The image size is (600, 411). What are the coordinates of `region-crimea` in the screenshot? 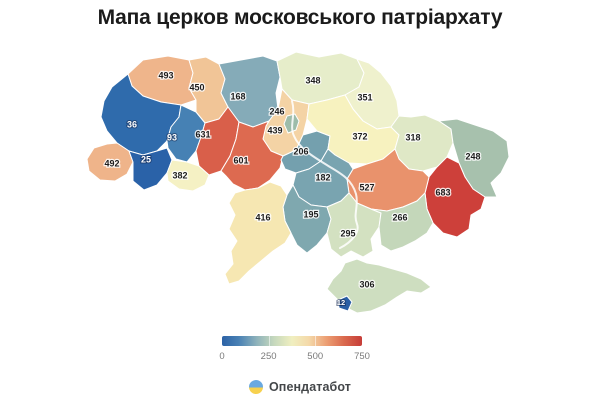 It's located at (379, 286).